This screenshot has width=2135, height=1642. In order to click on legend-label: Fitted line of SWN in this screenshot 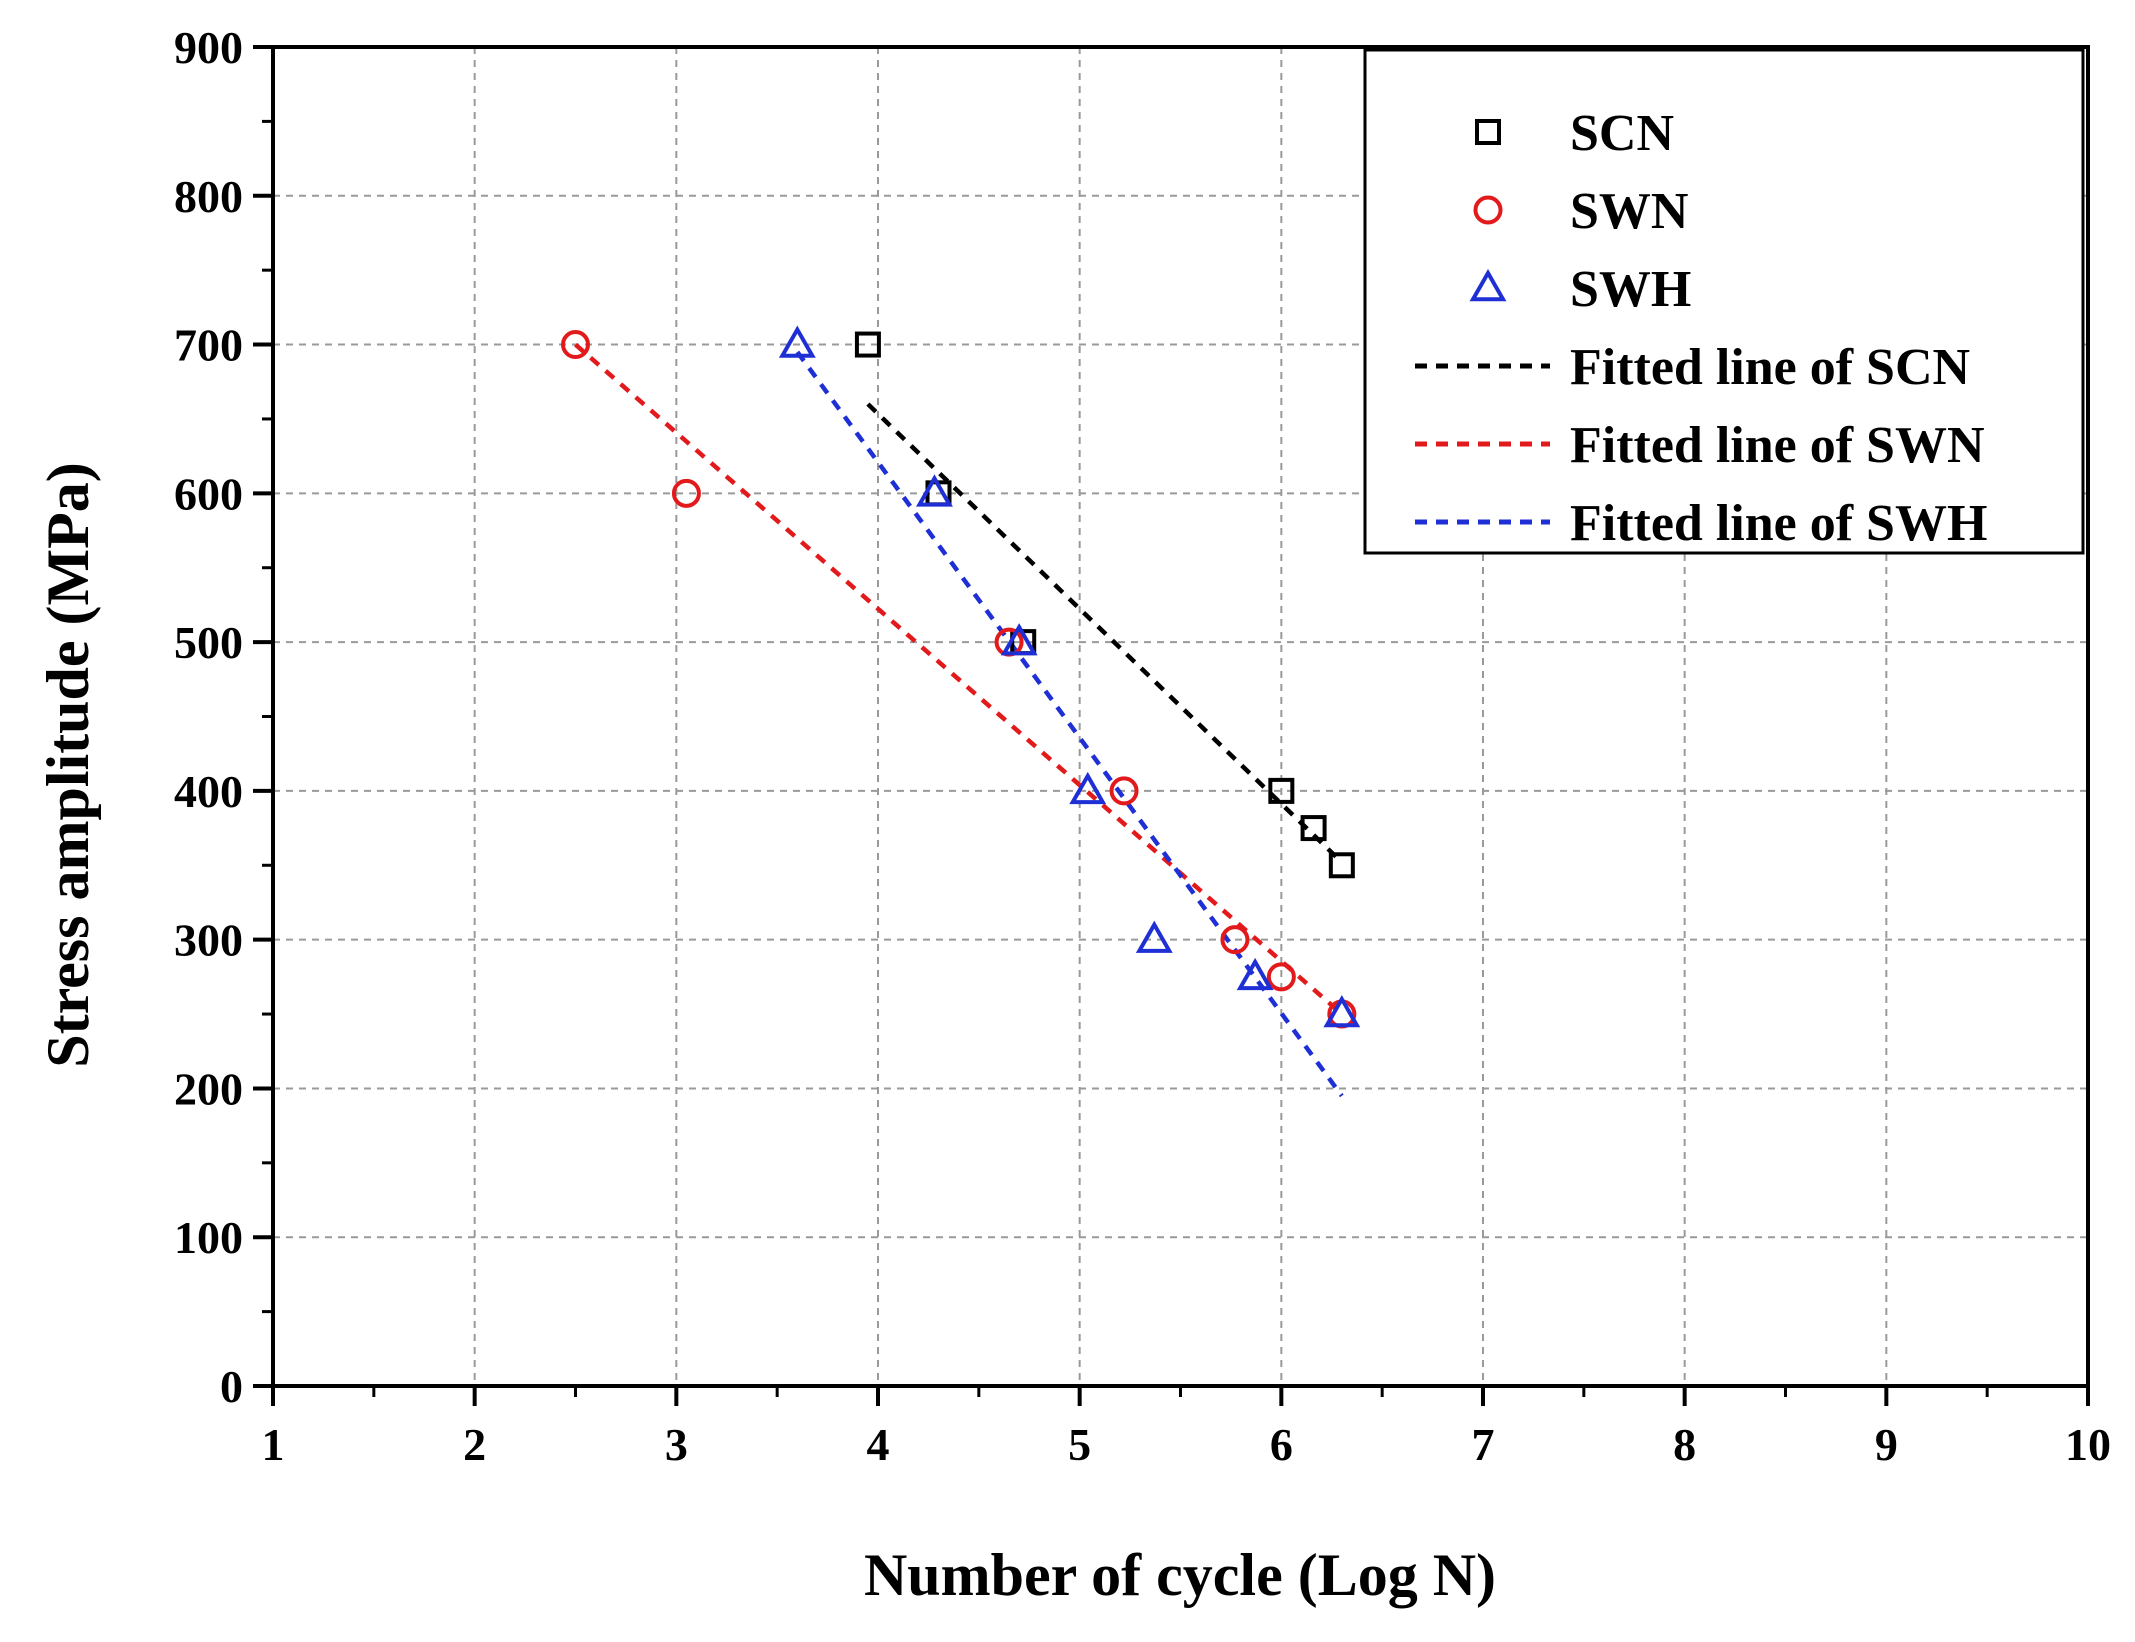, I will do `click(1777, 445)`.